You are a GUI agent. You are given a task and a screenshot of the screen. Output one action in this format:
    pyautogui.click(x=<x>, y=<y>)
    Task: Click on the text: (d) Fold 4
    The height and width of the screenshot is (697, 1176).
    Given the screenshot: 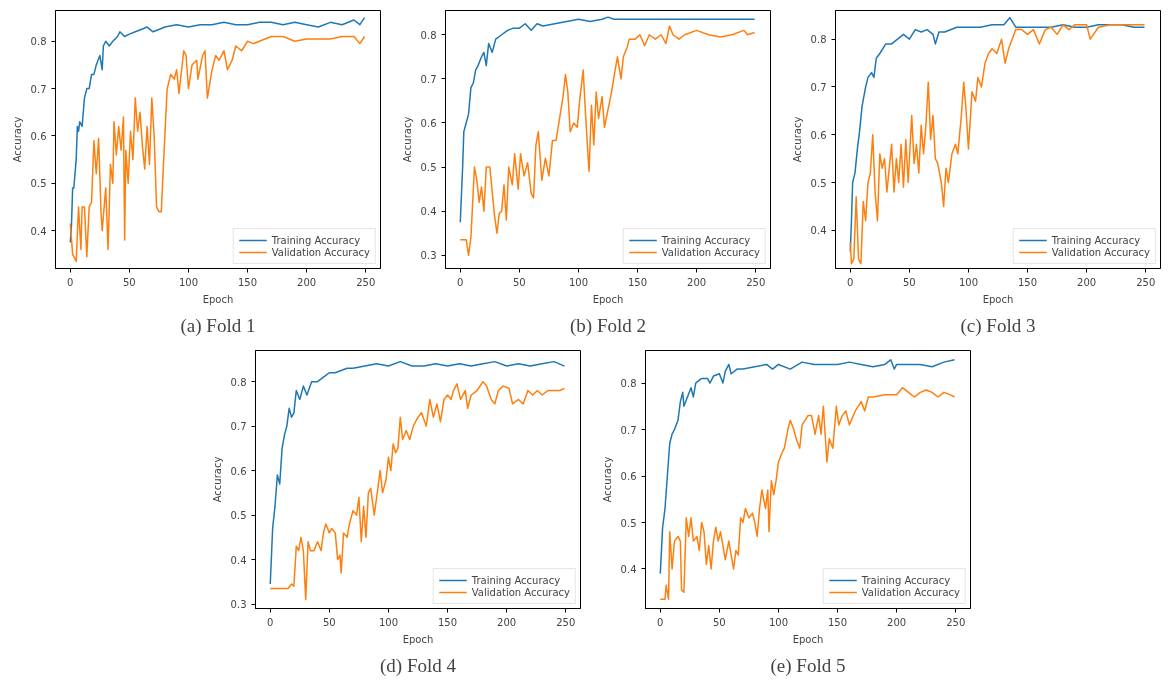 What is the action you would take?
    pyautogui.click(x=418, y=665)
    